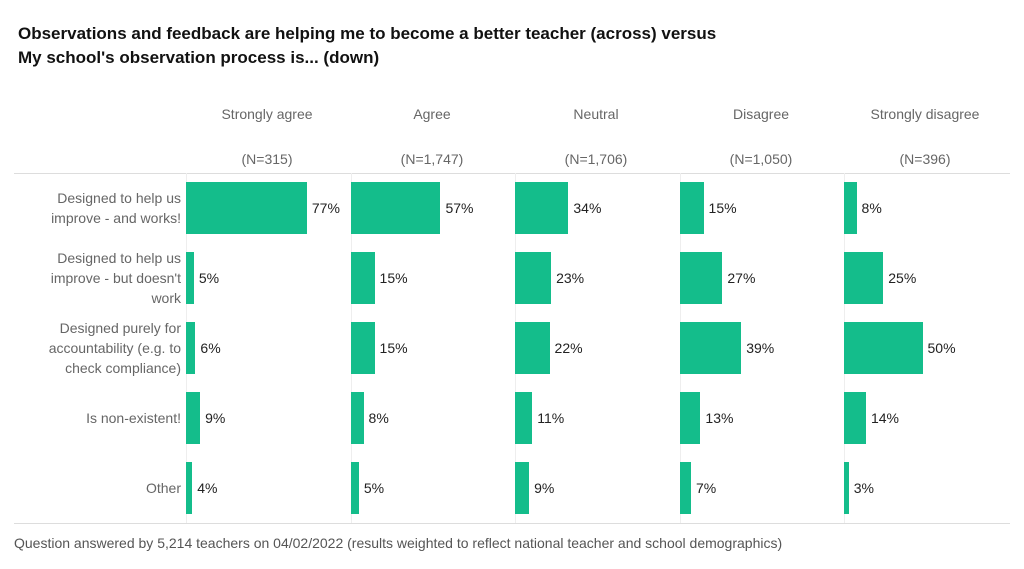 Image resolution: width=1024 pixels, height=569 pixels. I want to click on row-label: Other, so click(95, 488).